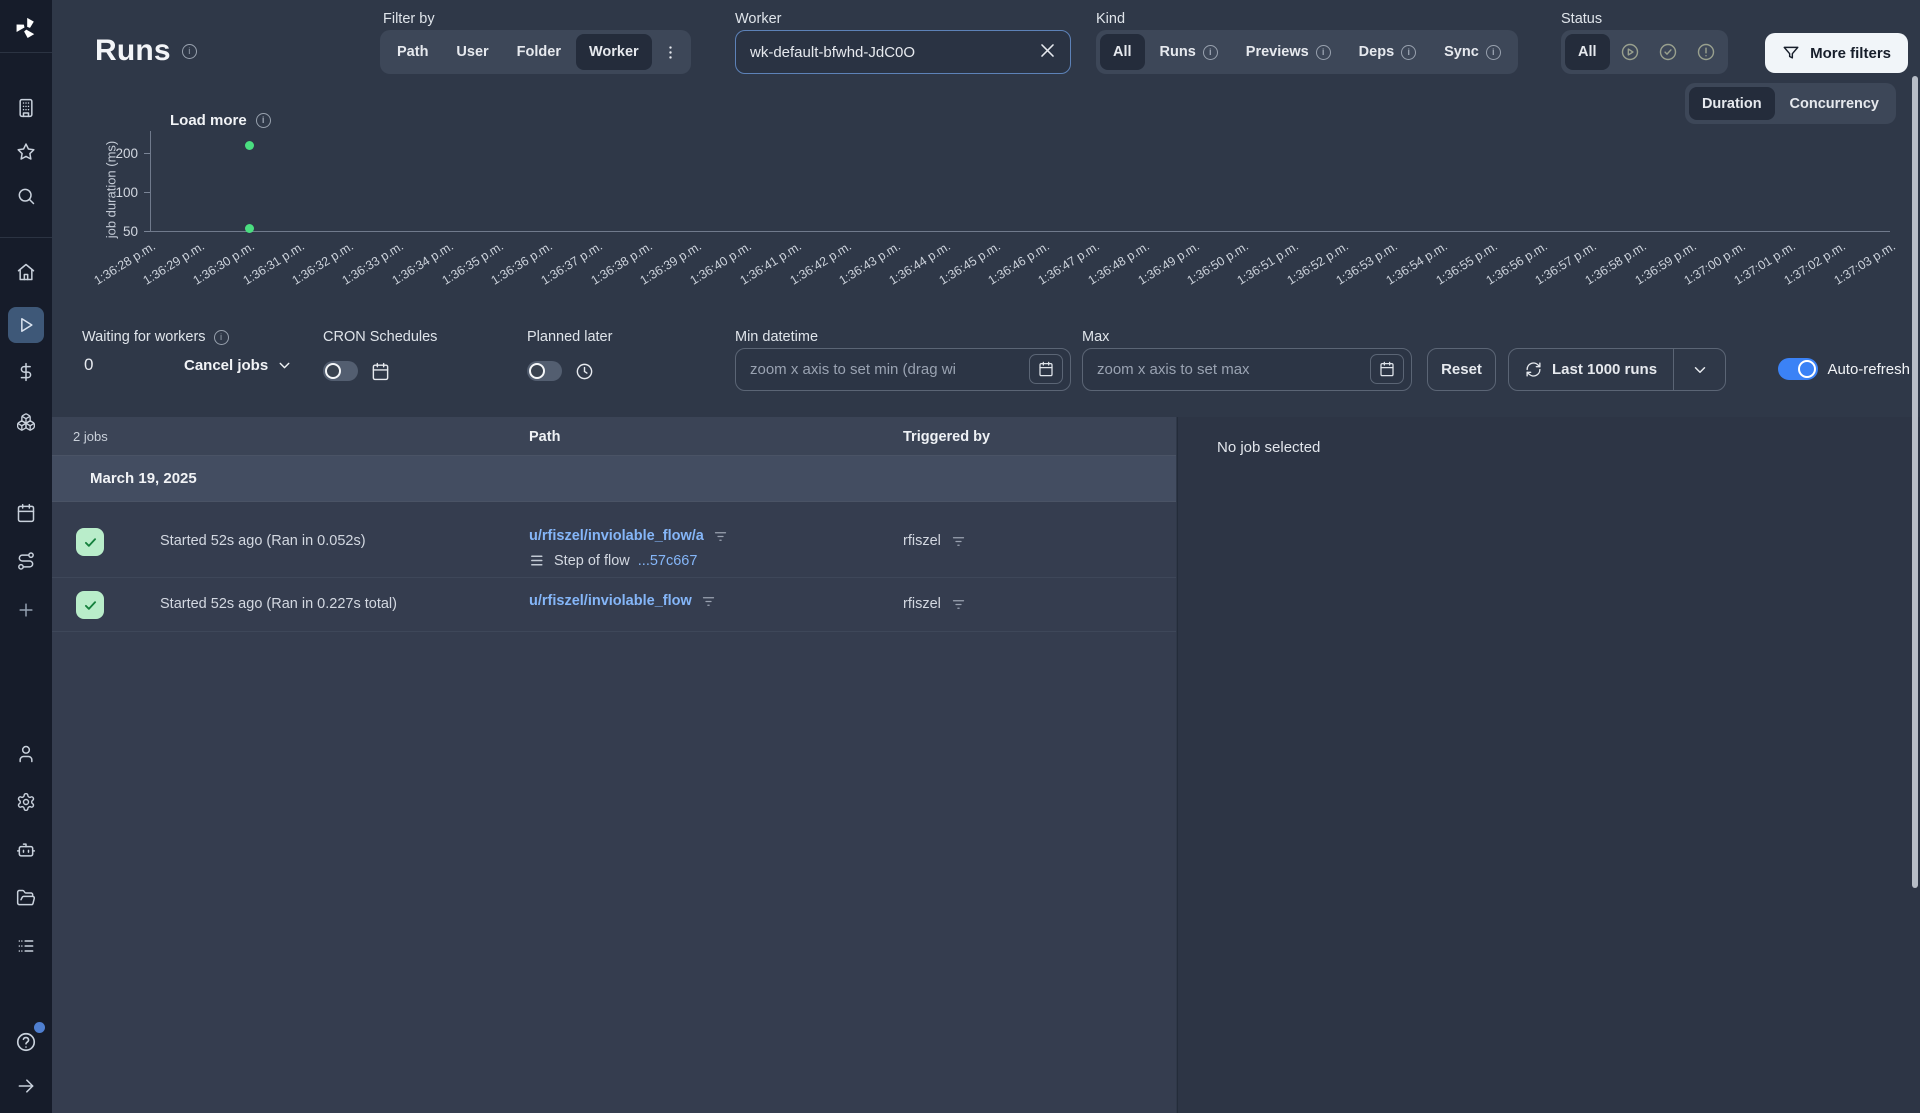 The width and height of the screenshot is (1920, 1113). Describe the element at coordinates (616, 536) in the screenshot. I see `job-path-link: u/rfiszel/inviolable_flow/a` at that location.